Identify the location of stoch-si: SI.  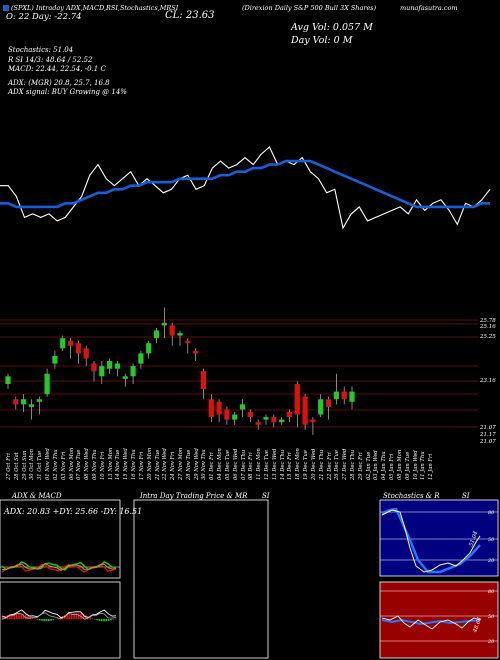
(466, 496).